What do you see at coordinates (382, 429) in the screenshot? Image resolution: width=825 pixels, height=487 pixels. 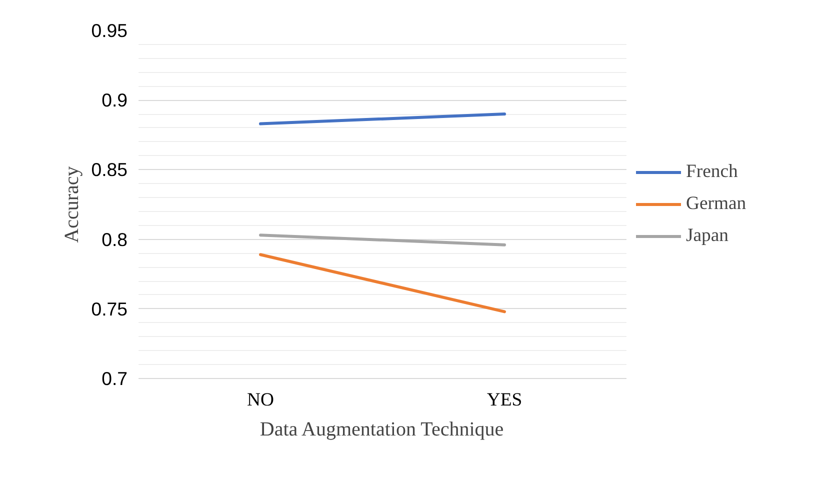 I see `x-axis-title: Data Augmentation Technique` at bounding box center [382, 429].